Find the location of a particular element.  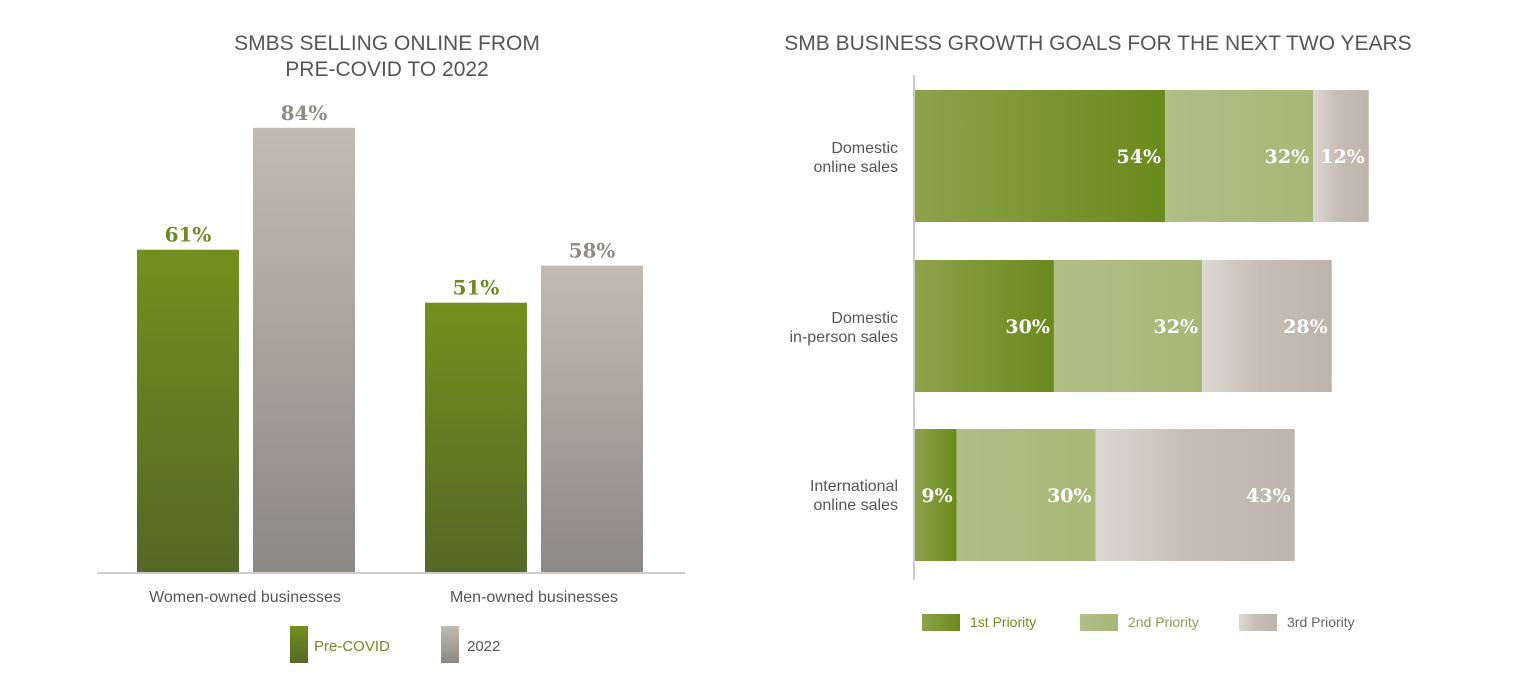

legend-label-pre-covid: Pre-COVID is located at coordinates (352, 646).